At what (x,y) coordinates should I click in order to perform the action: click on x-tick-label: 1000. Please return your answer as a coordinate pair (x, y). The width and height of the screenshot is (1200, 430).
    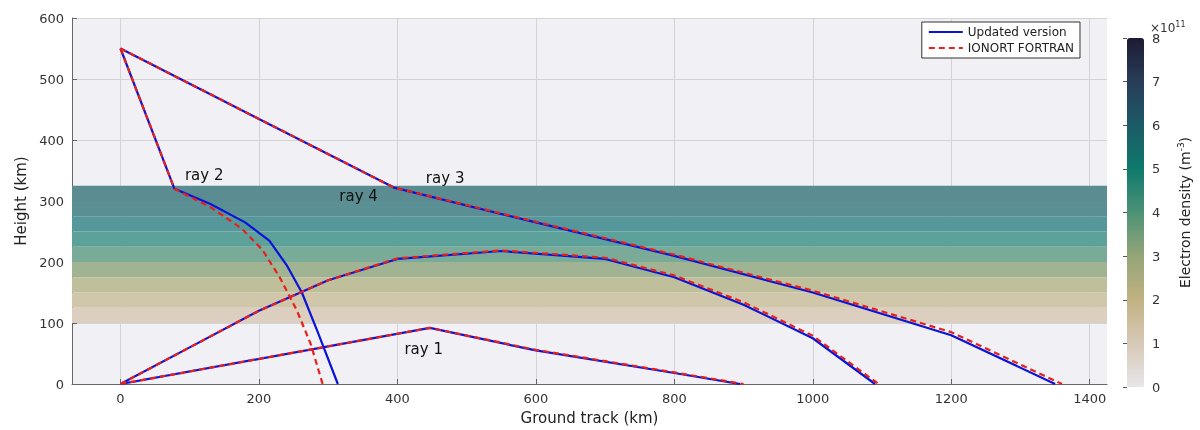
    Looking at the image, I should click on (813, 398).